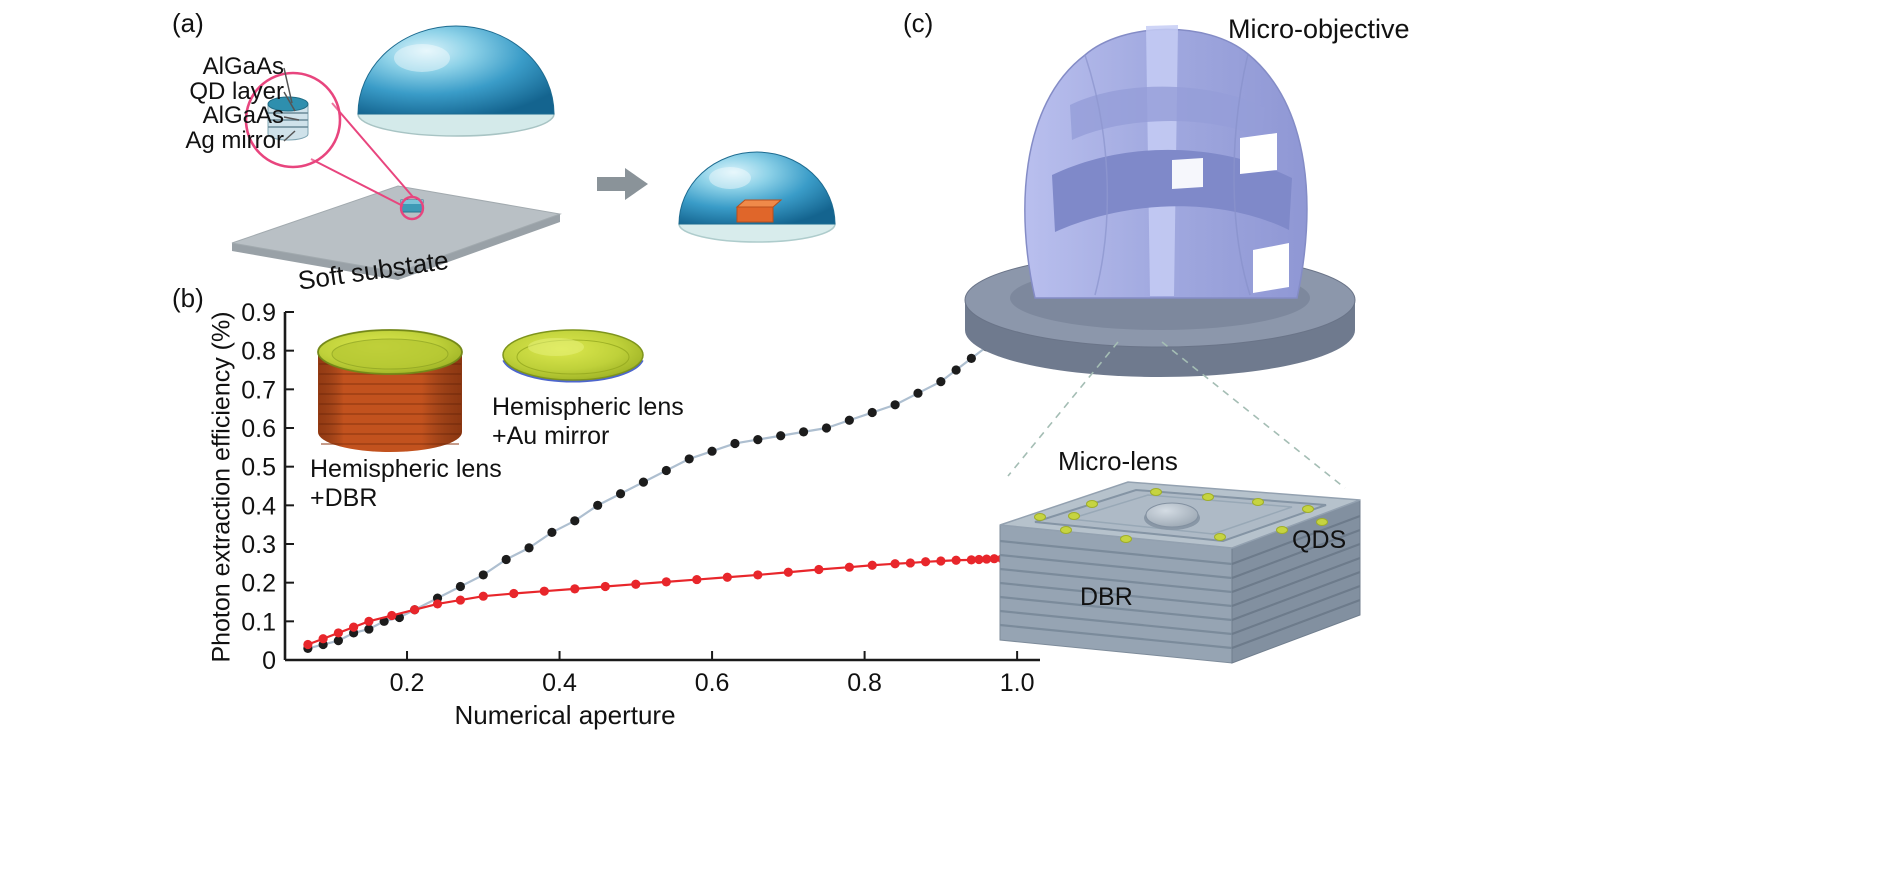 Image resolution: width=1890 pixels, height=874 pixels. Describe the element at coordinates (396, 232) in the screenshot. I see `soft-substrate` at that location.